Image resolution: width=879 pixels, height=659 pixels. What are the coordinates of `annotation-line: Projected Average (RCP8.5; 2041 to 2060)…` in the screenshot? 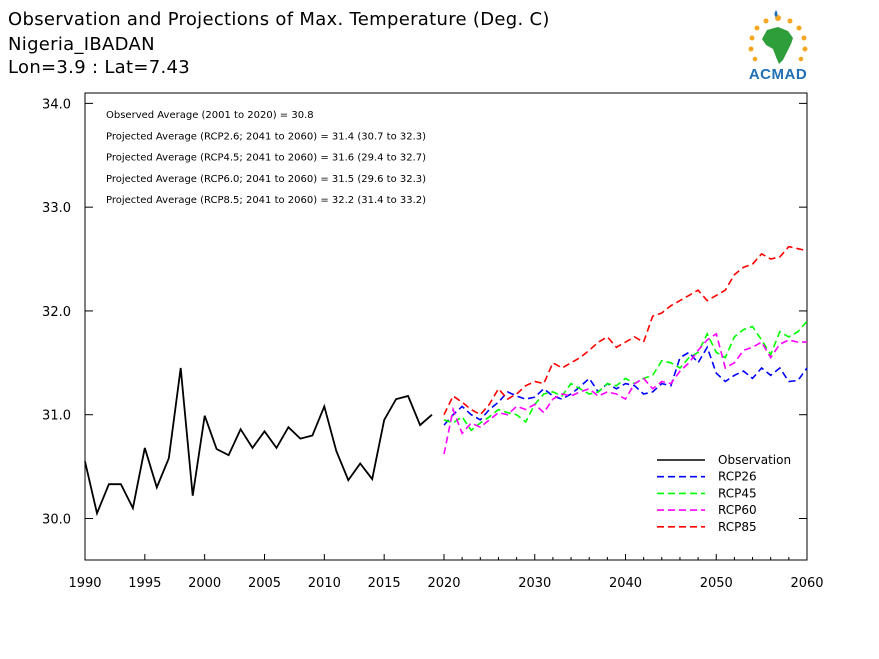 It's located at (266, 200).